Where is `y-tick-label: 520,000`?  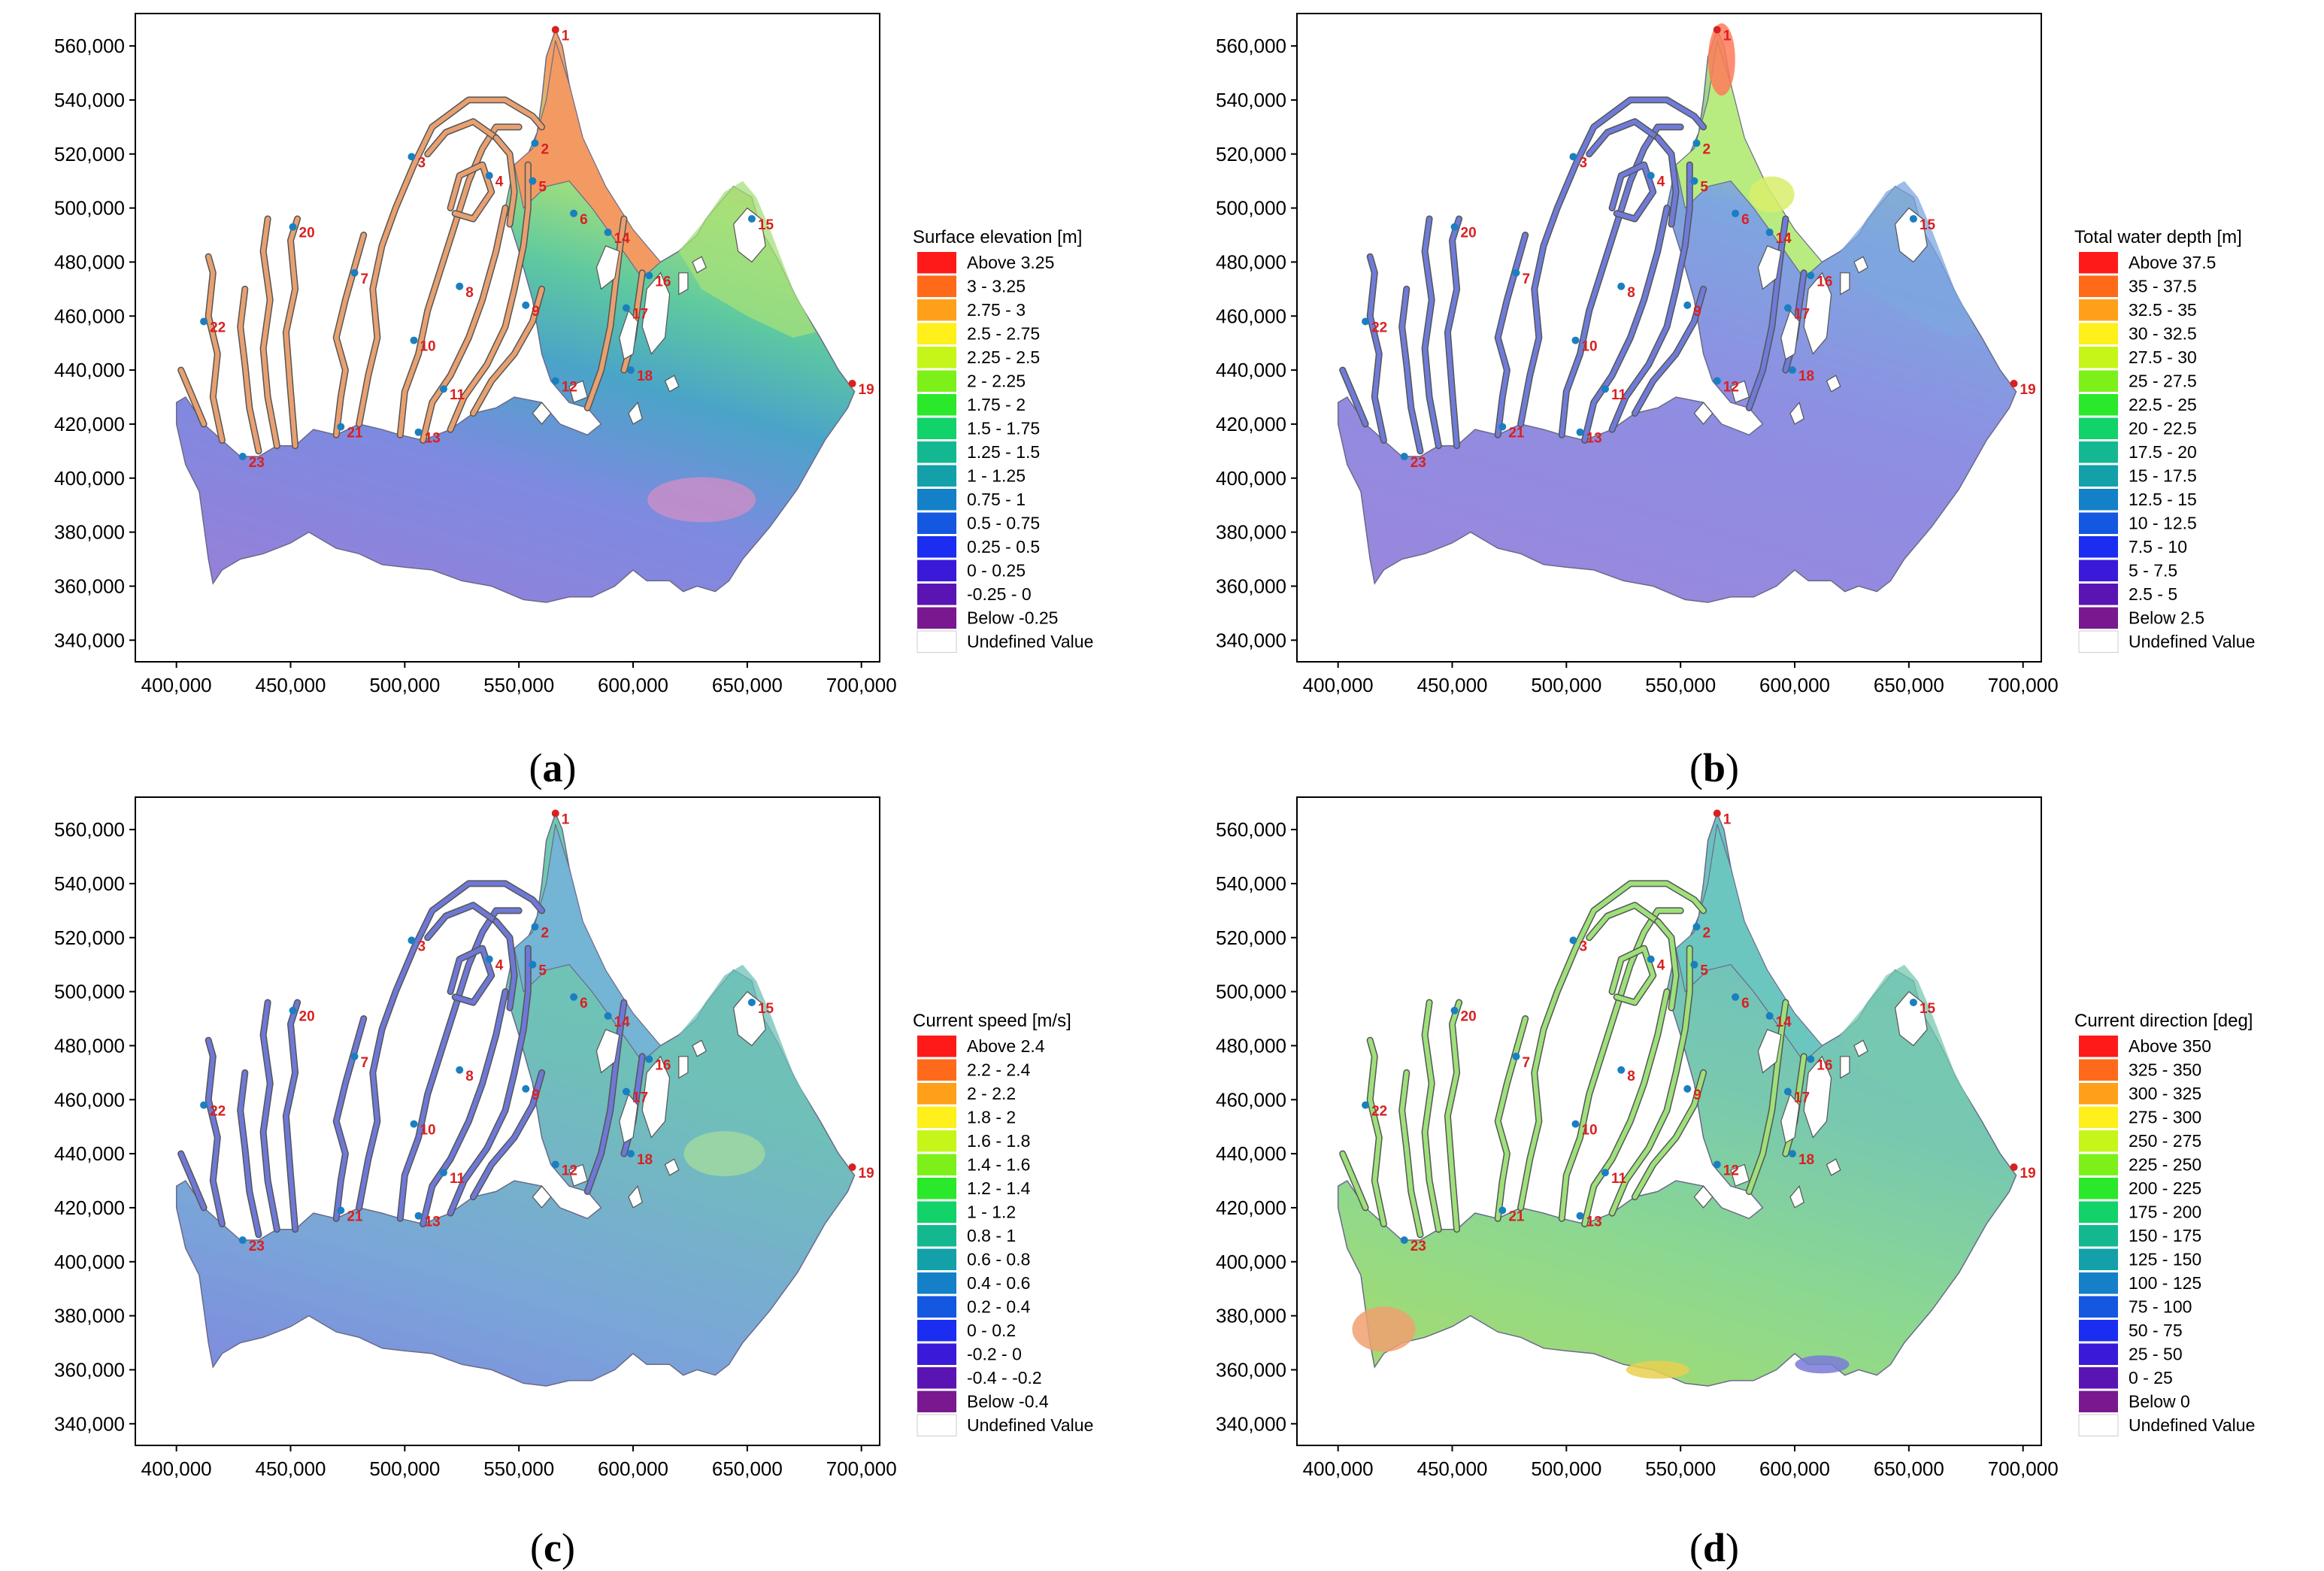
y-tick-label: 520,000 is located at coordinates (89, 154).